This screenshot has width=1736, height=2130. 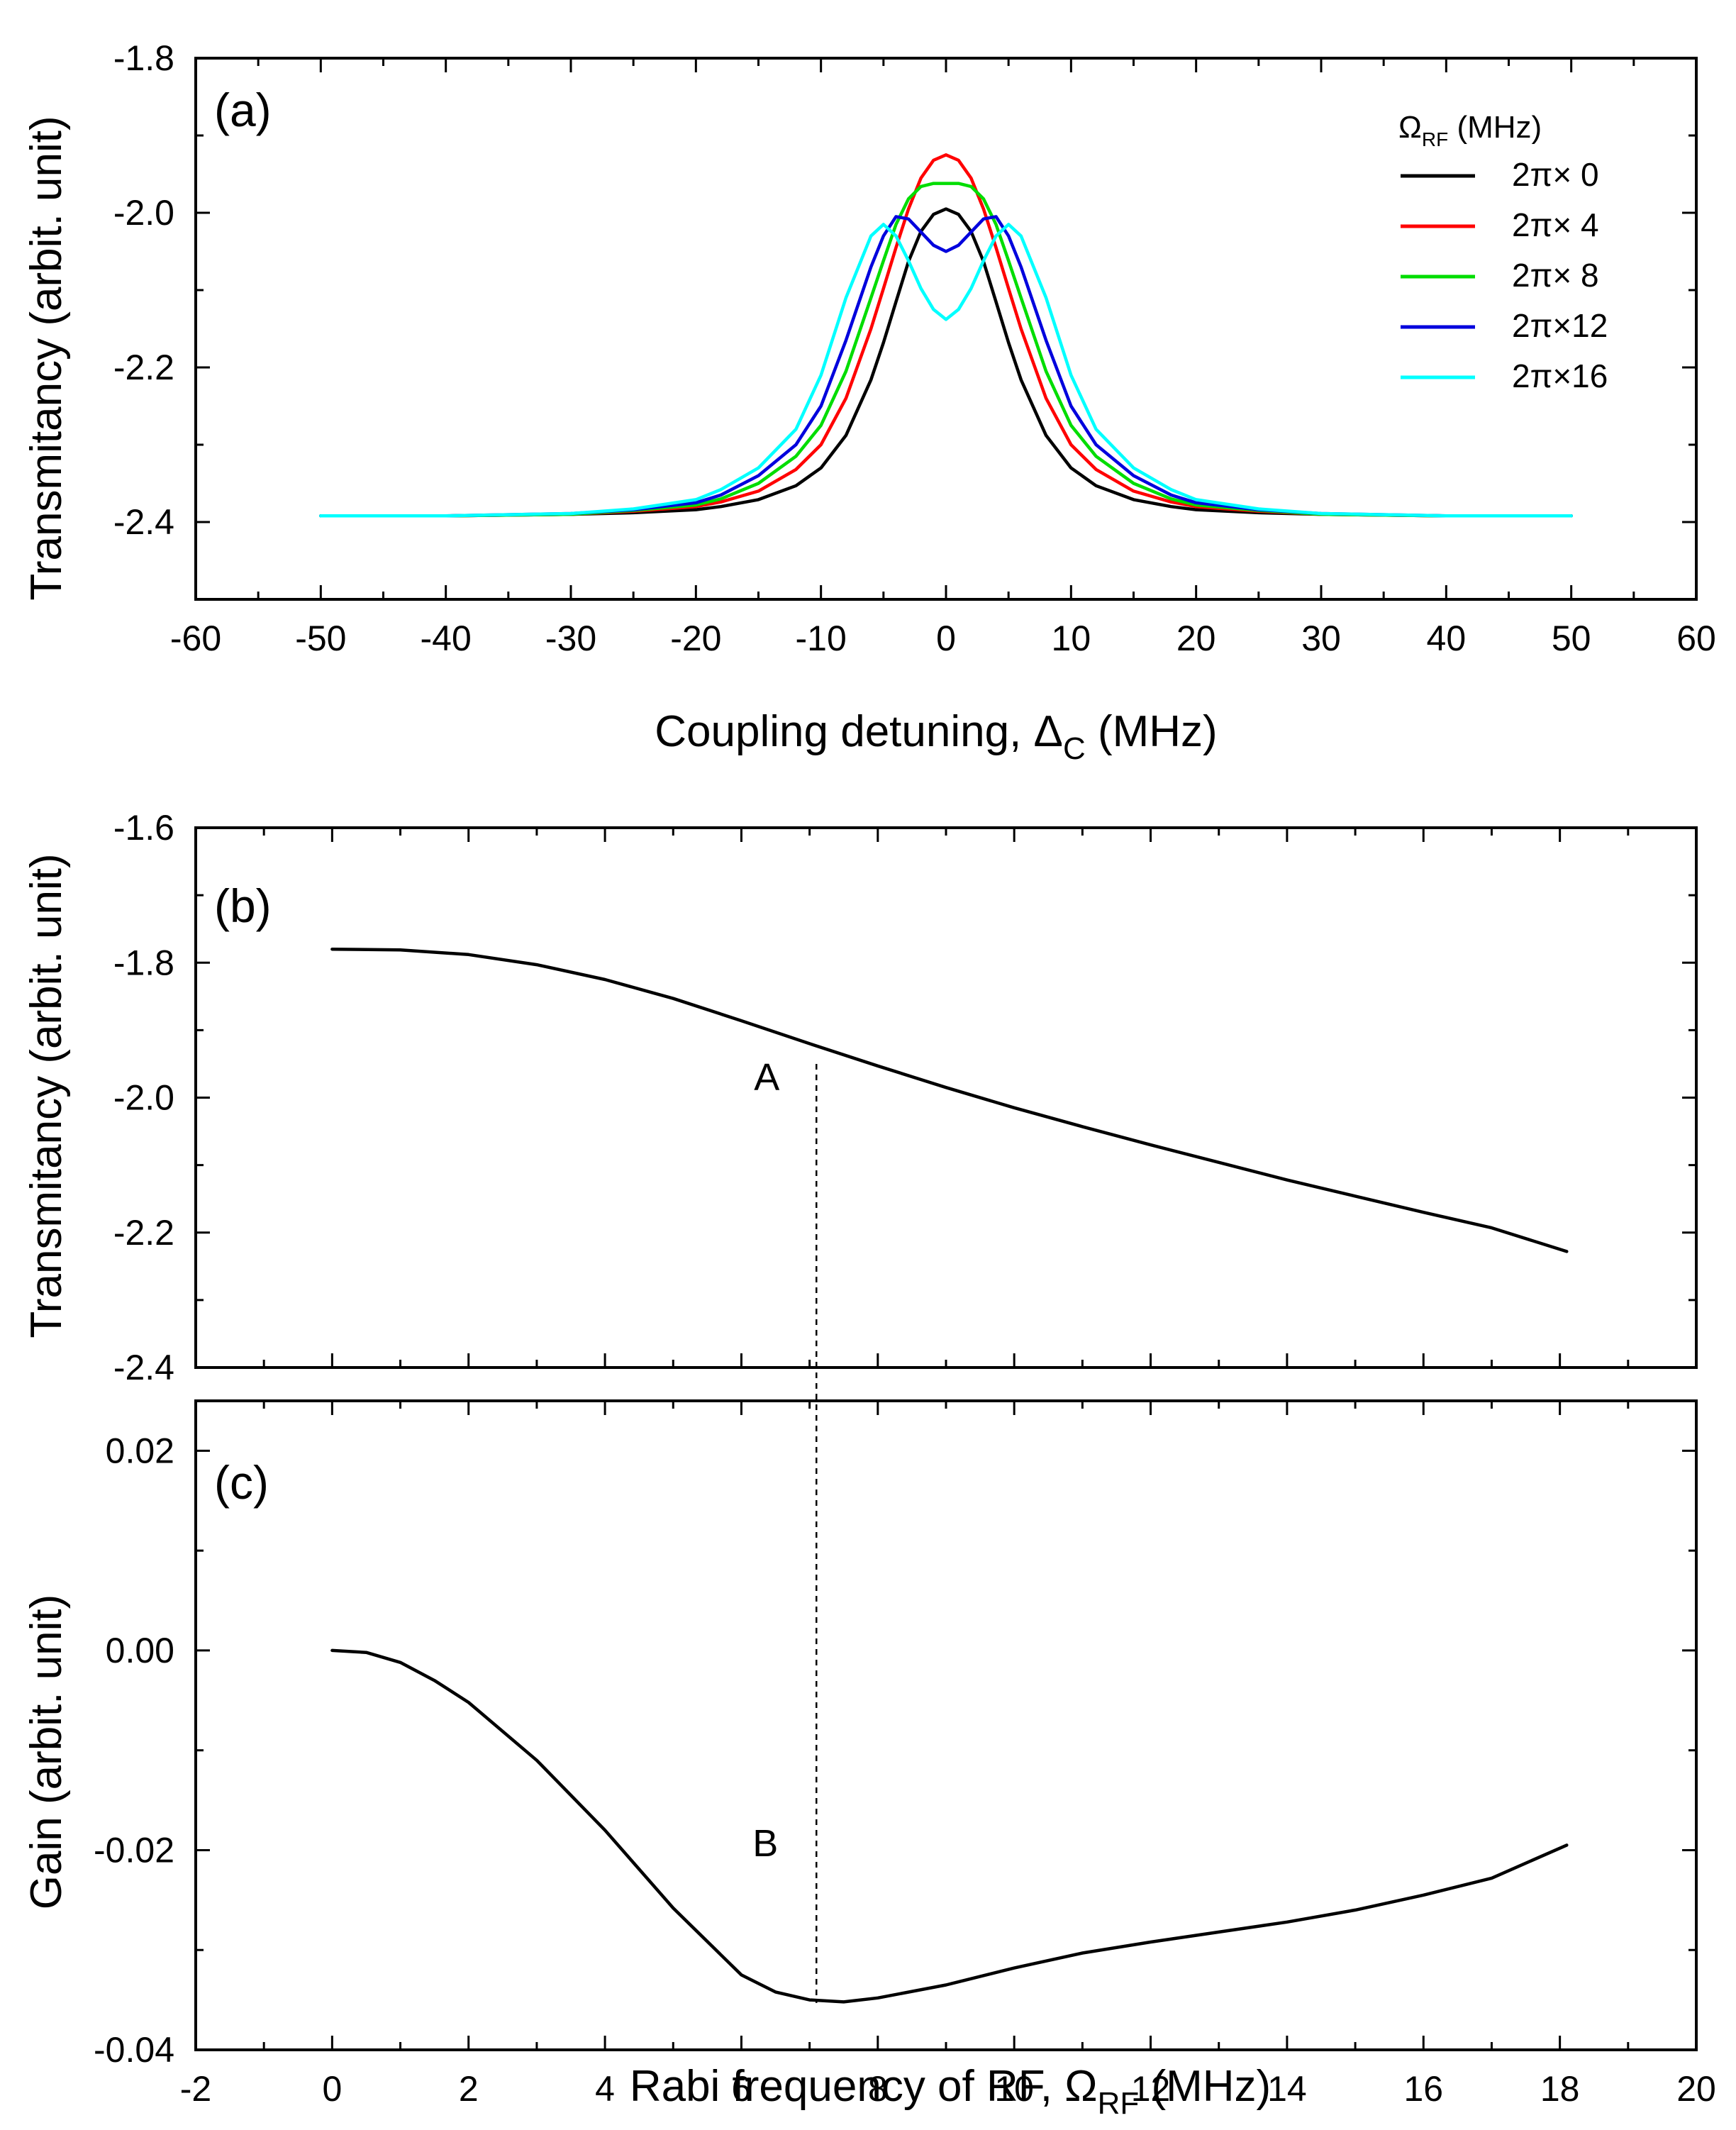 I want to click on panel-b-y-tick-label: -1.8, so click(x=143, y=962).